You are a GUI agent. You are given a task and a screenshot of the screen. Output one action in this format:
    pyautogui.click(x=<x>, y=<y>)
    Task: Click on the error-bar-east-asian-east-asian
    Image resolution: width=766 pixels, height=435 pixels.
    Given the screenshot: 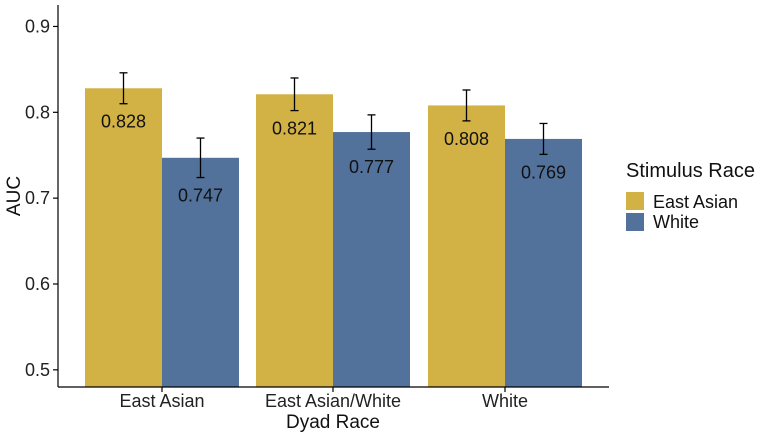 What is the action you would take?
    pyautogui.click(x=123, y=88)
    